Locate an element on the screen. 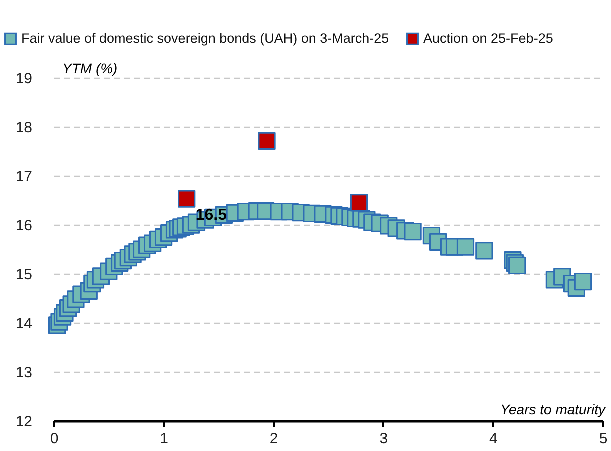 The image size is (611, 451). x-axis-title: Years to maturity is located at coordinates (553, 410).